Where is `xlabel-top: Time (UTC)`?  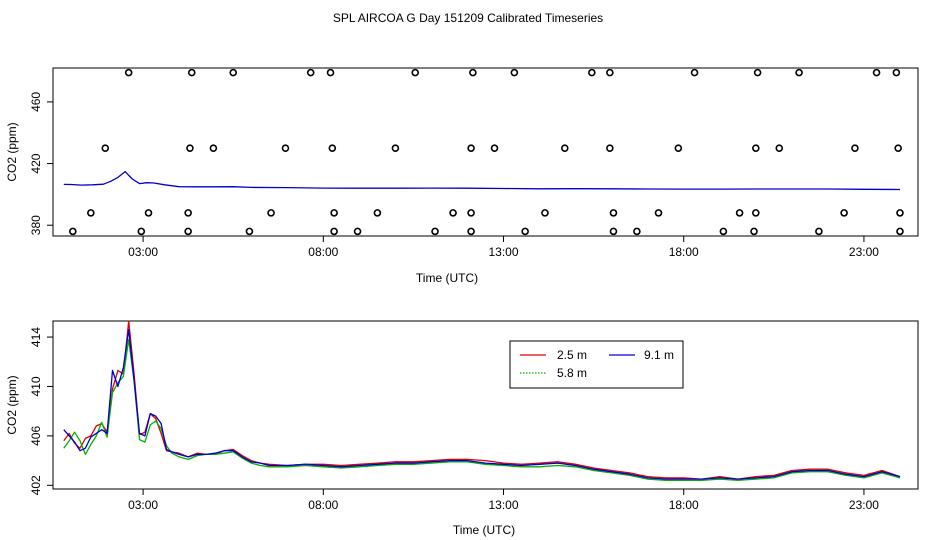 xlabel-top: Time (UTC) is located at coordinates (447, 278).